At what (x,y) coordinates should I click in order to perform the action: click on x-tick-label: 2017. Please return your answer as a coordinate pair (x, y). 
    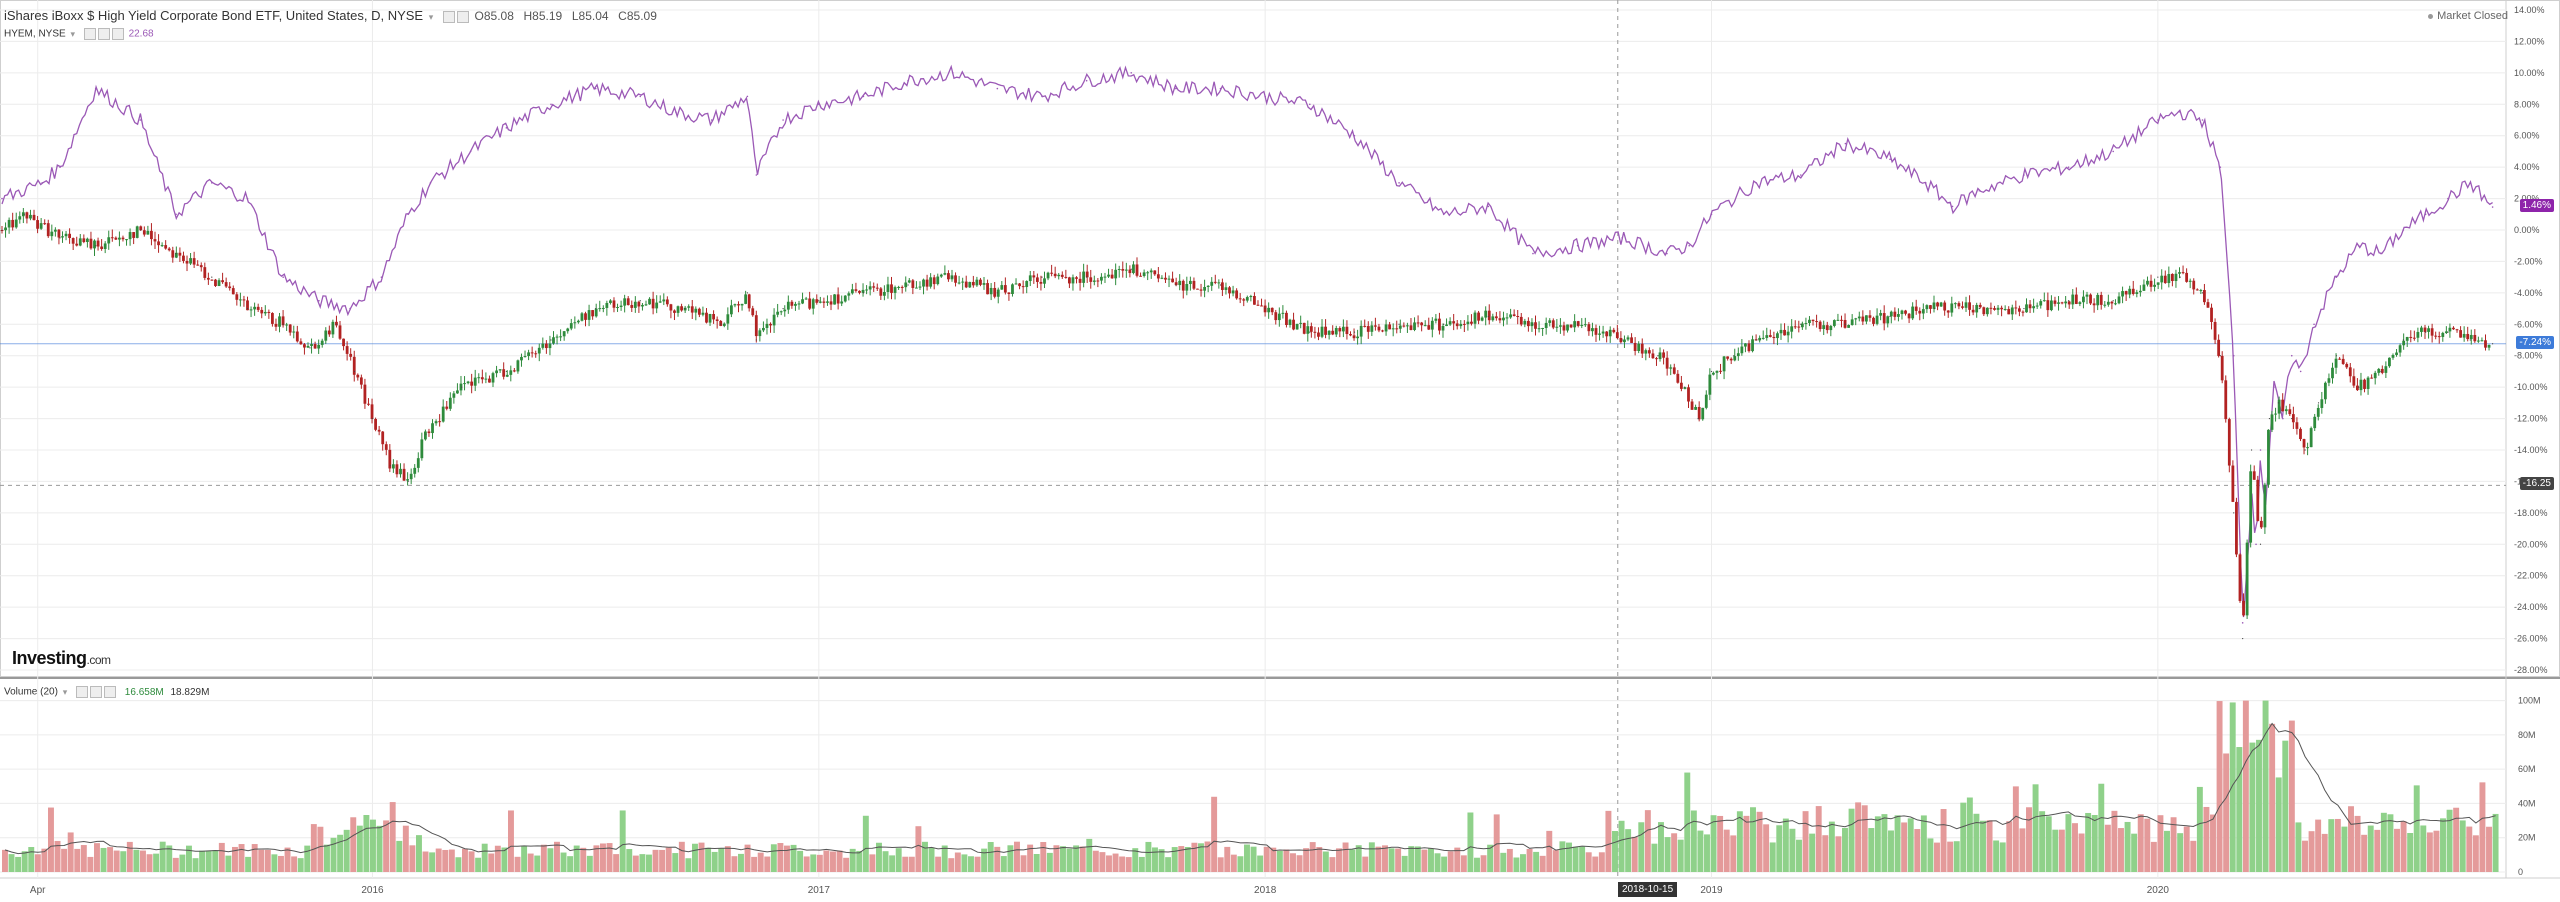
    Looking at the image, I should click on (819, 890).